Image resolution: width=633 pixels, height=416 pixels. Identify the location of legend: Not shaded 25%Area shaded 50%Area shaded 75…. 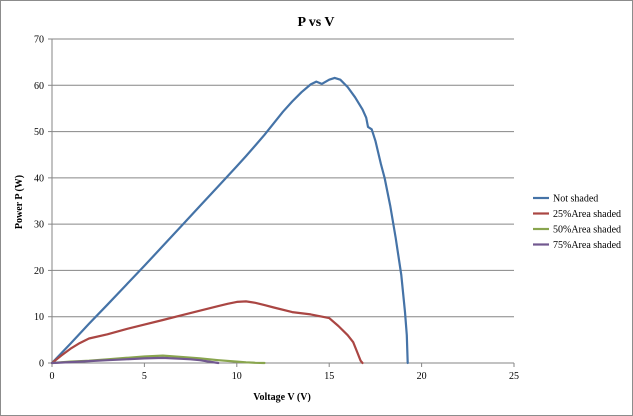
(577, 222).